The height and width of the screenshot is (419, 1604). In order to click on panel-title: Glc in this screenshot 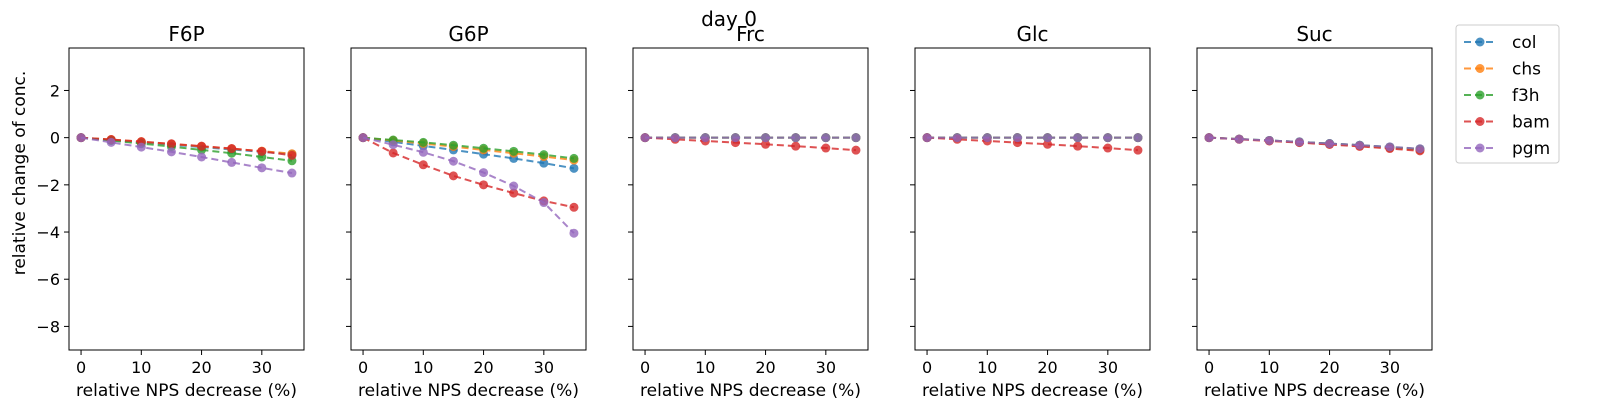, I will do `click(1032, 34)`.